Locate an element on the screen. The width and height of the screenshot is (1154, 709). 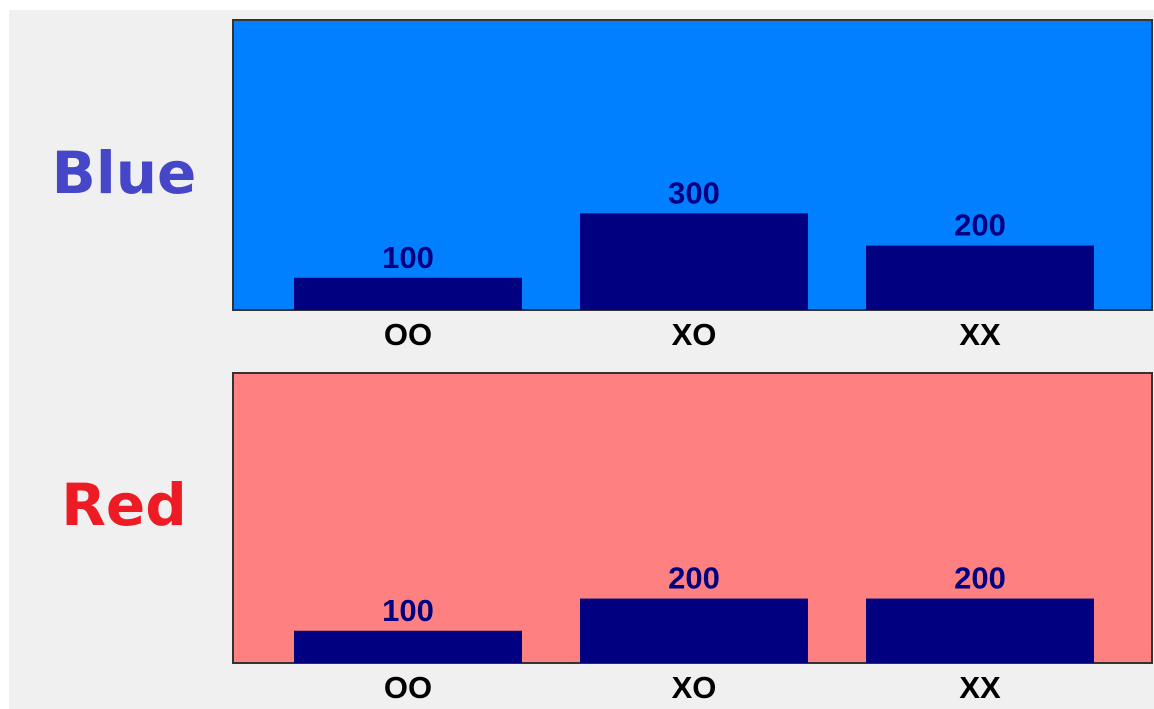
panel-title: Blue is located at coordinates (124, 173).